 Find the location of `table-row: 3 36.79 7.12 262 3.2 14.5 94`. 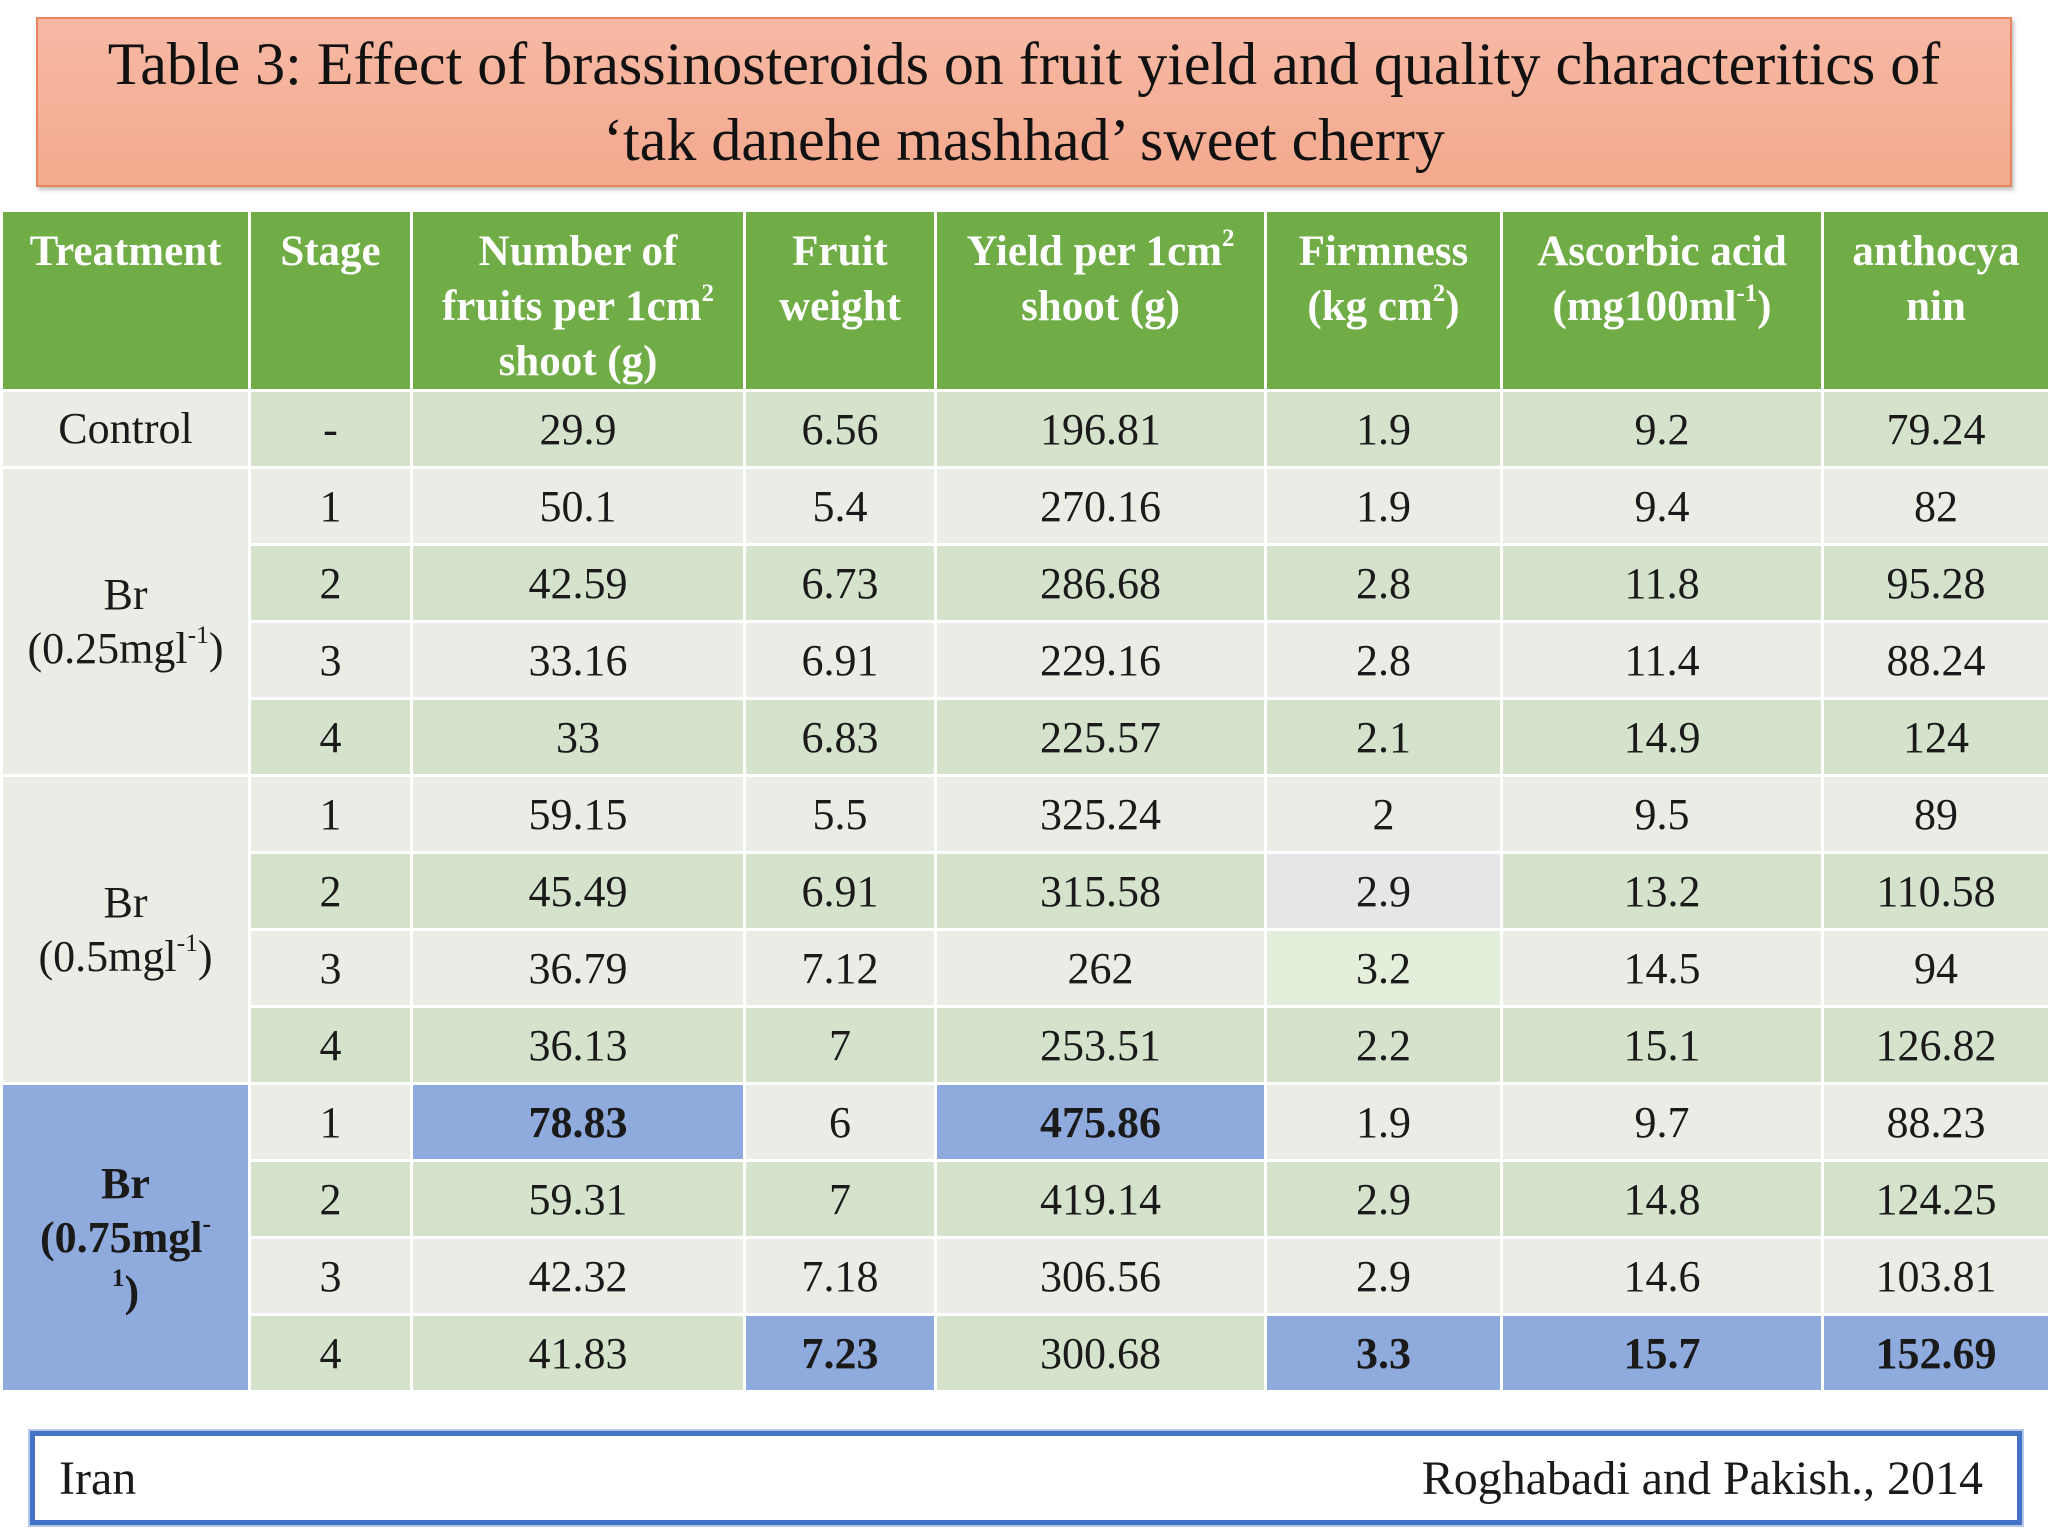

table-row: 3 36.79 7.12 262 3.2 14.5 94 is located at coordinates (1025, 968).